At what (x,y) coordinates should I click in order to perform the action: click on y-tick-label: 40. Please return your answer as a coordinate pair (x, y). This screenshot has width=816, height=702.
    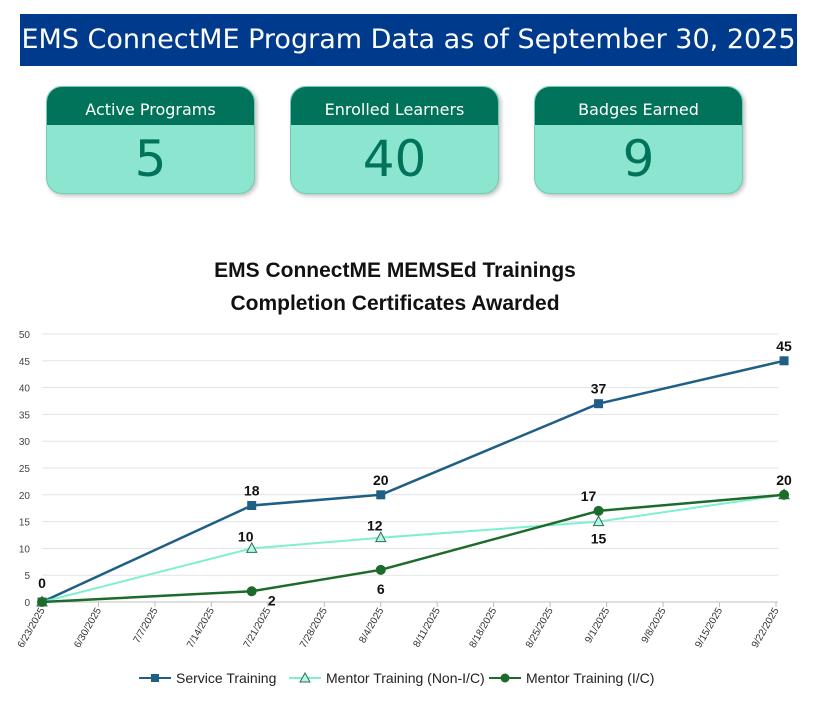
    Looking at the image, I should click on (25, 389).